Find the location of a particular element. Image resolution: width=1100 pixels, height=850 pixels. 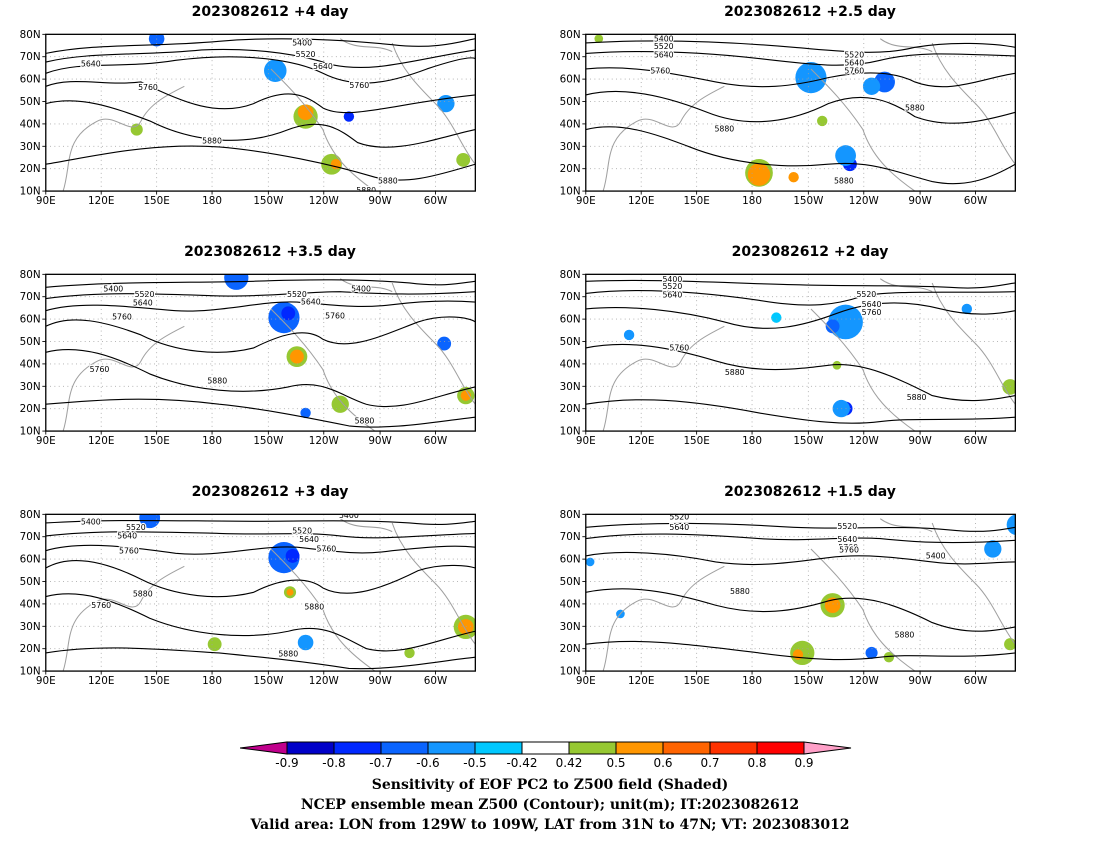

colorbar-tick-label: -0.9 is located at coordinates (286, 763).